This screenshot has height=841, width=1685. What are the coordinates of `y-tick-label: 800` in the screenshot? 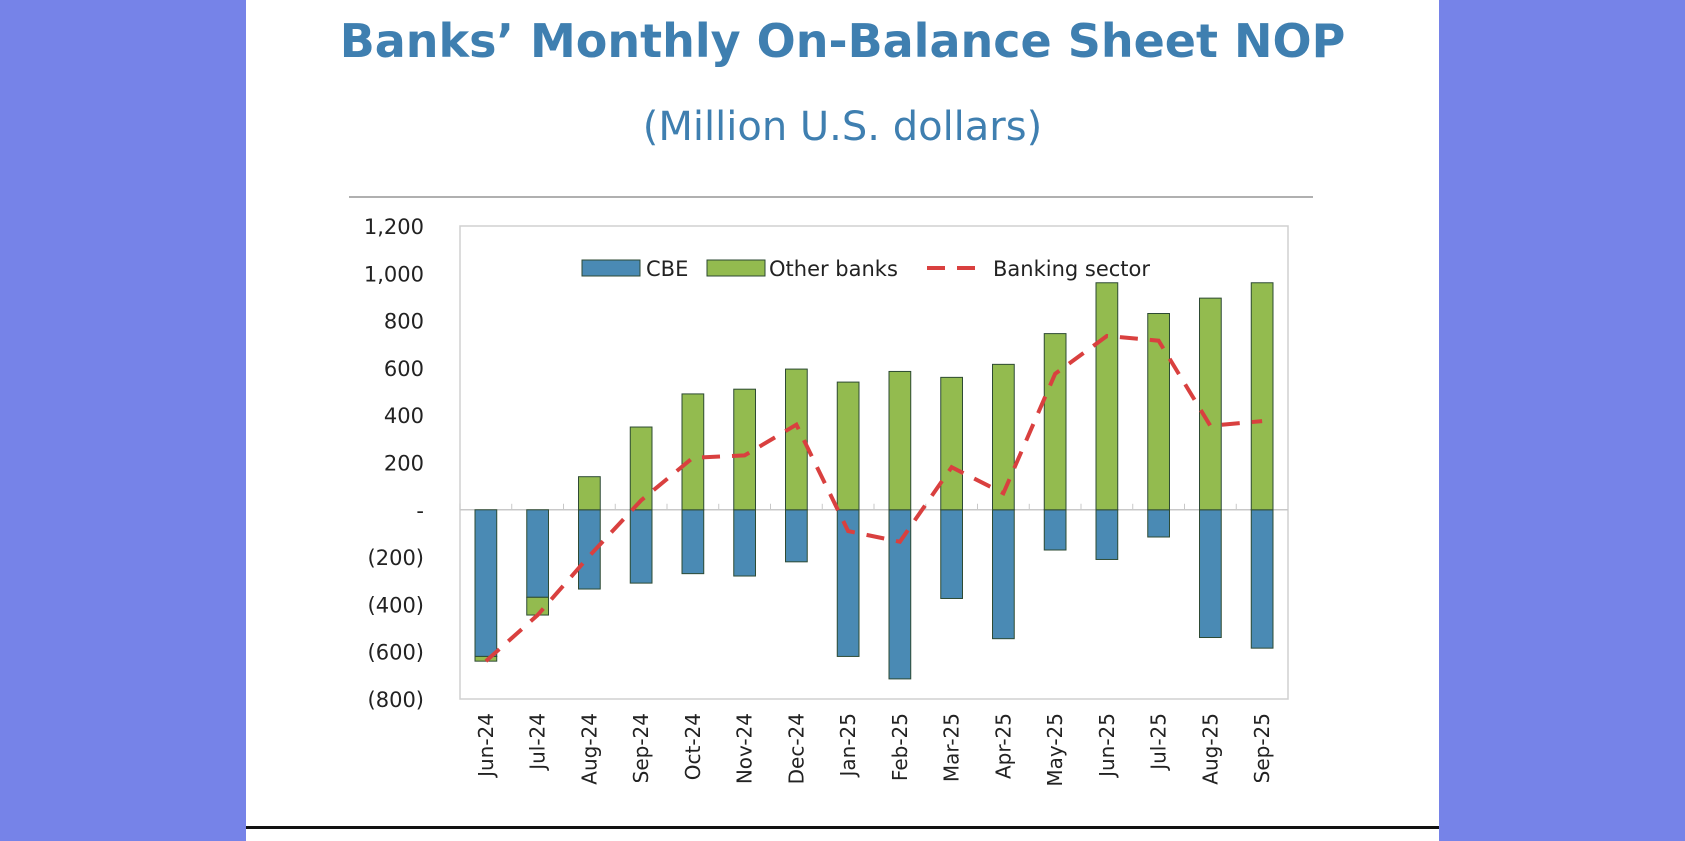 It's located at (404, 322).